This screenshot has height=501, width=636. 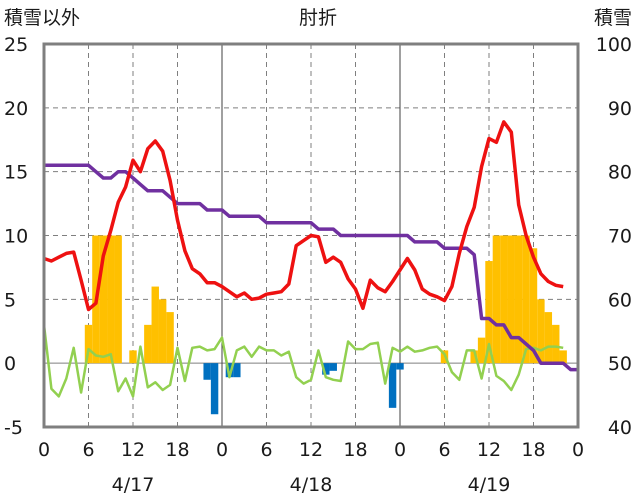 I want to click on left-tick-label: -5, so click(x=13, y=428).